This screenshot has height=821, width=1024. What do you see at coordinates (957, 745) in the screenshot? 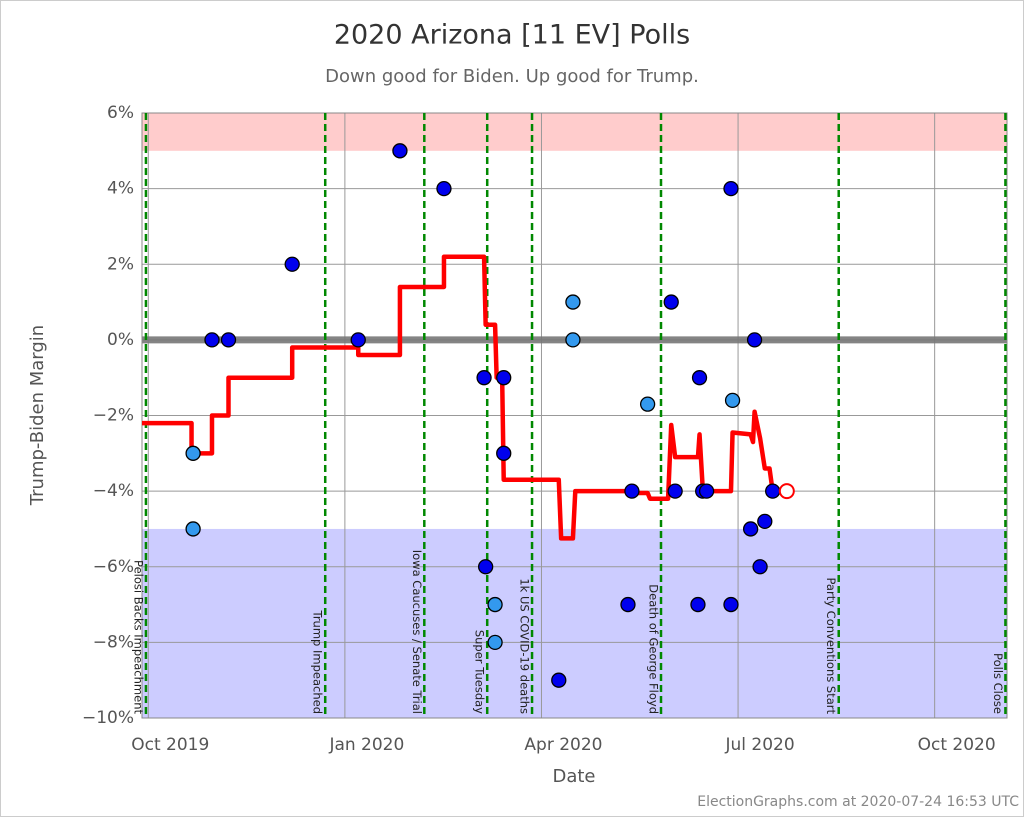
I see `x-tick-label: Oct 2020` at bounding box center [957, 745].